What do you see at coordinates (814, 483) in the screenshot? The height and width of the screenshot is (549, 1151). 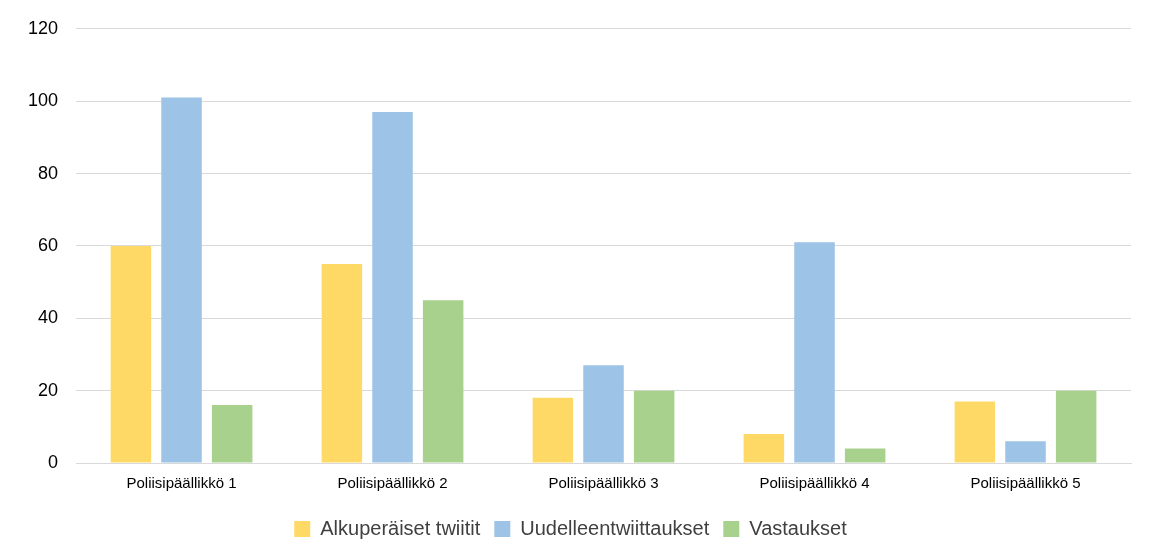 I see `x-tick-label: Poliisipäällikkö 4` at bounding box center [814, 483].